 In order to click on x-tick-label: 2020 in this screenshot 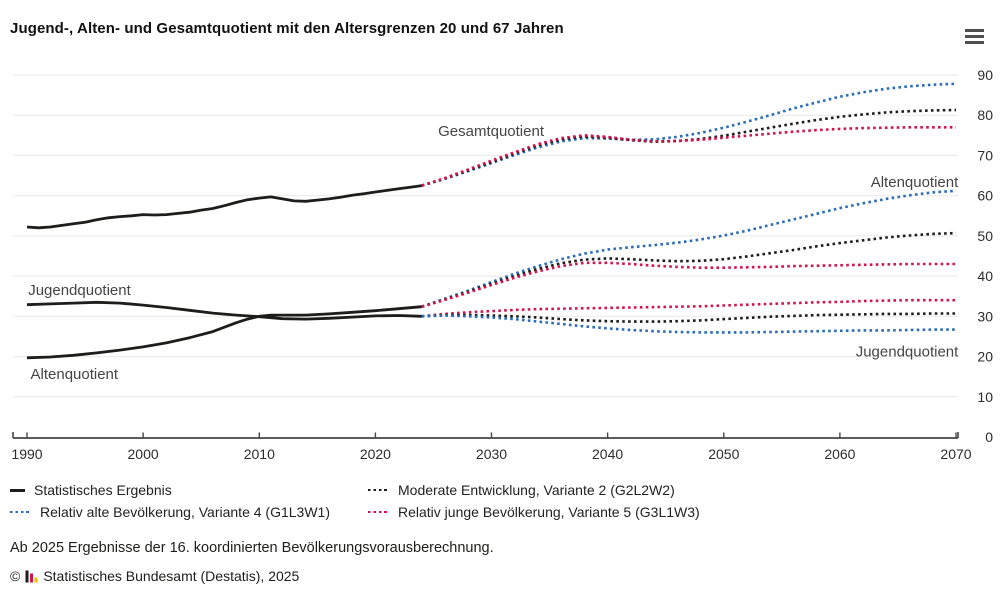, I will do `click(375, 454)`.